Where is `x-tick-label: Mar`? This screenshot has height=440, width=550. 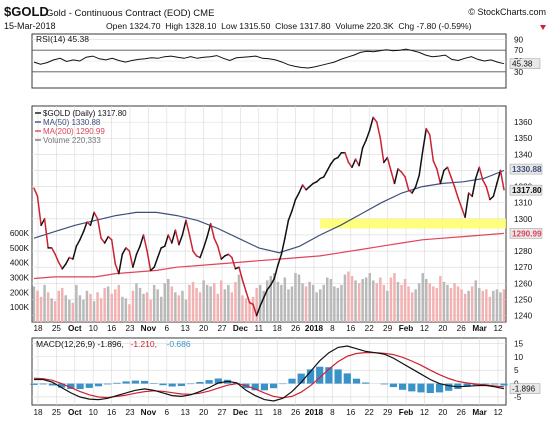
x-tick-label: Mar is located at coordinates (479, 328).